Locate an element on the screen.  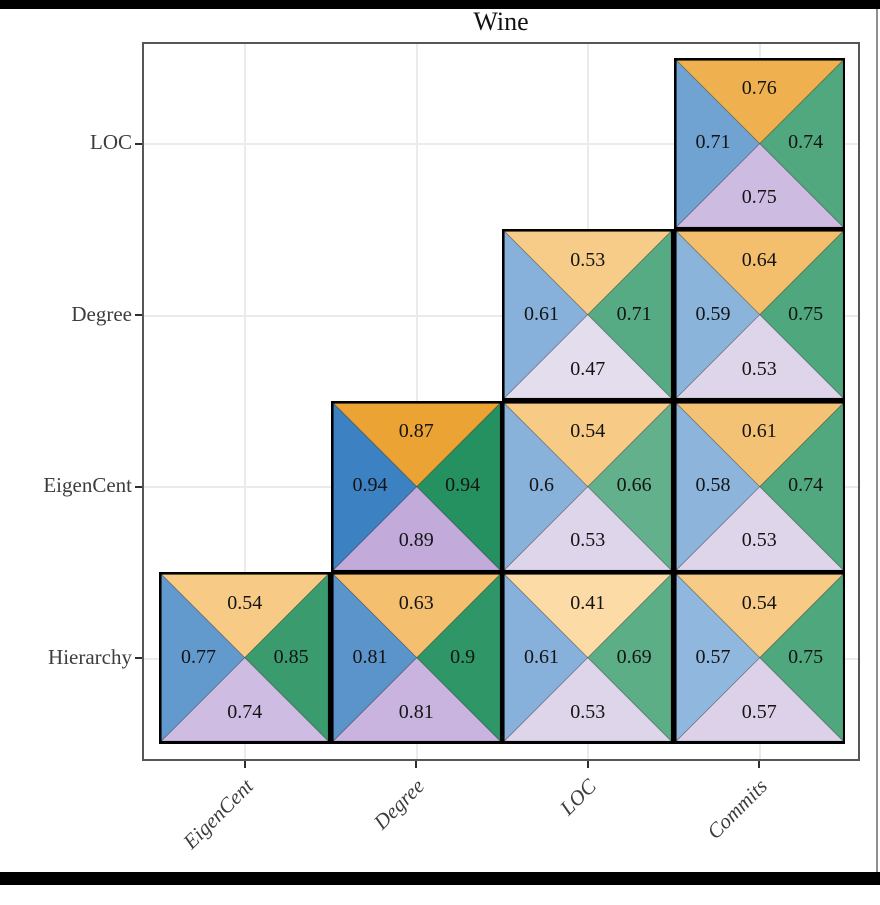
x-axis-label: Commits is located at coordinates (737, 809).